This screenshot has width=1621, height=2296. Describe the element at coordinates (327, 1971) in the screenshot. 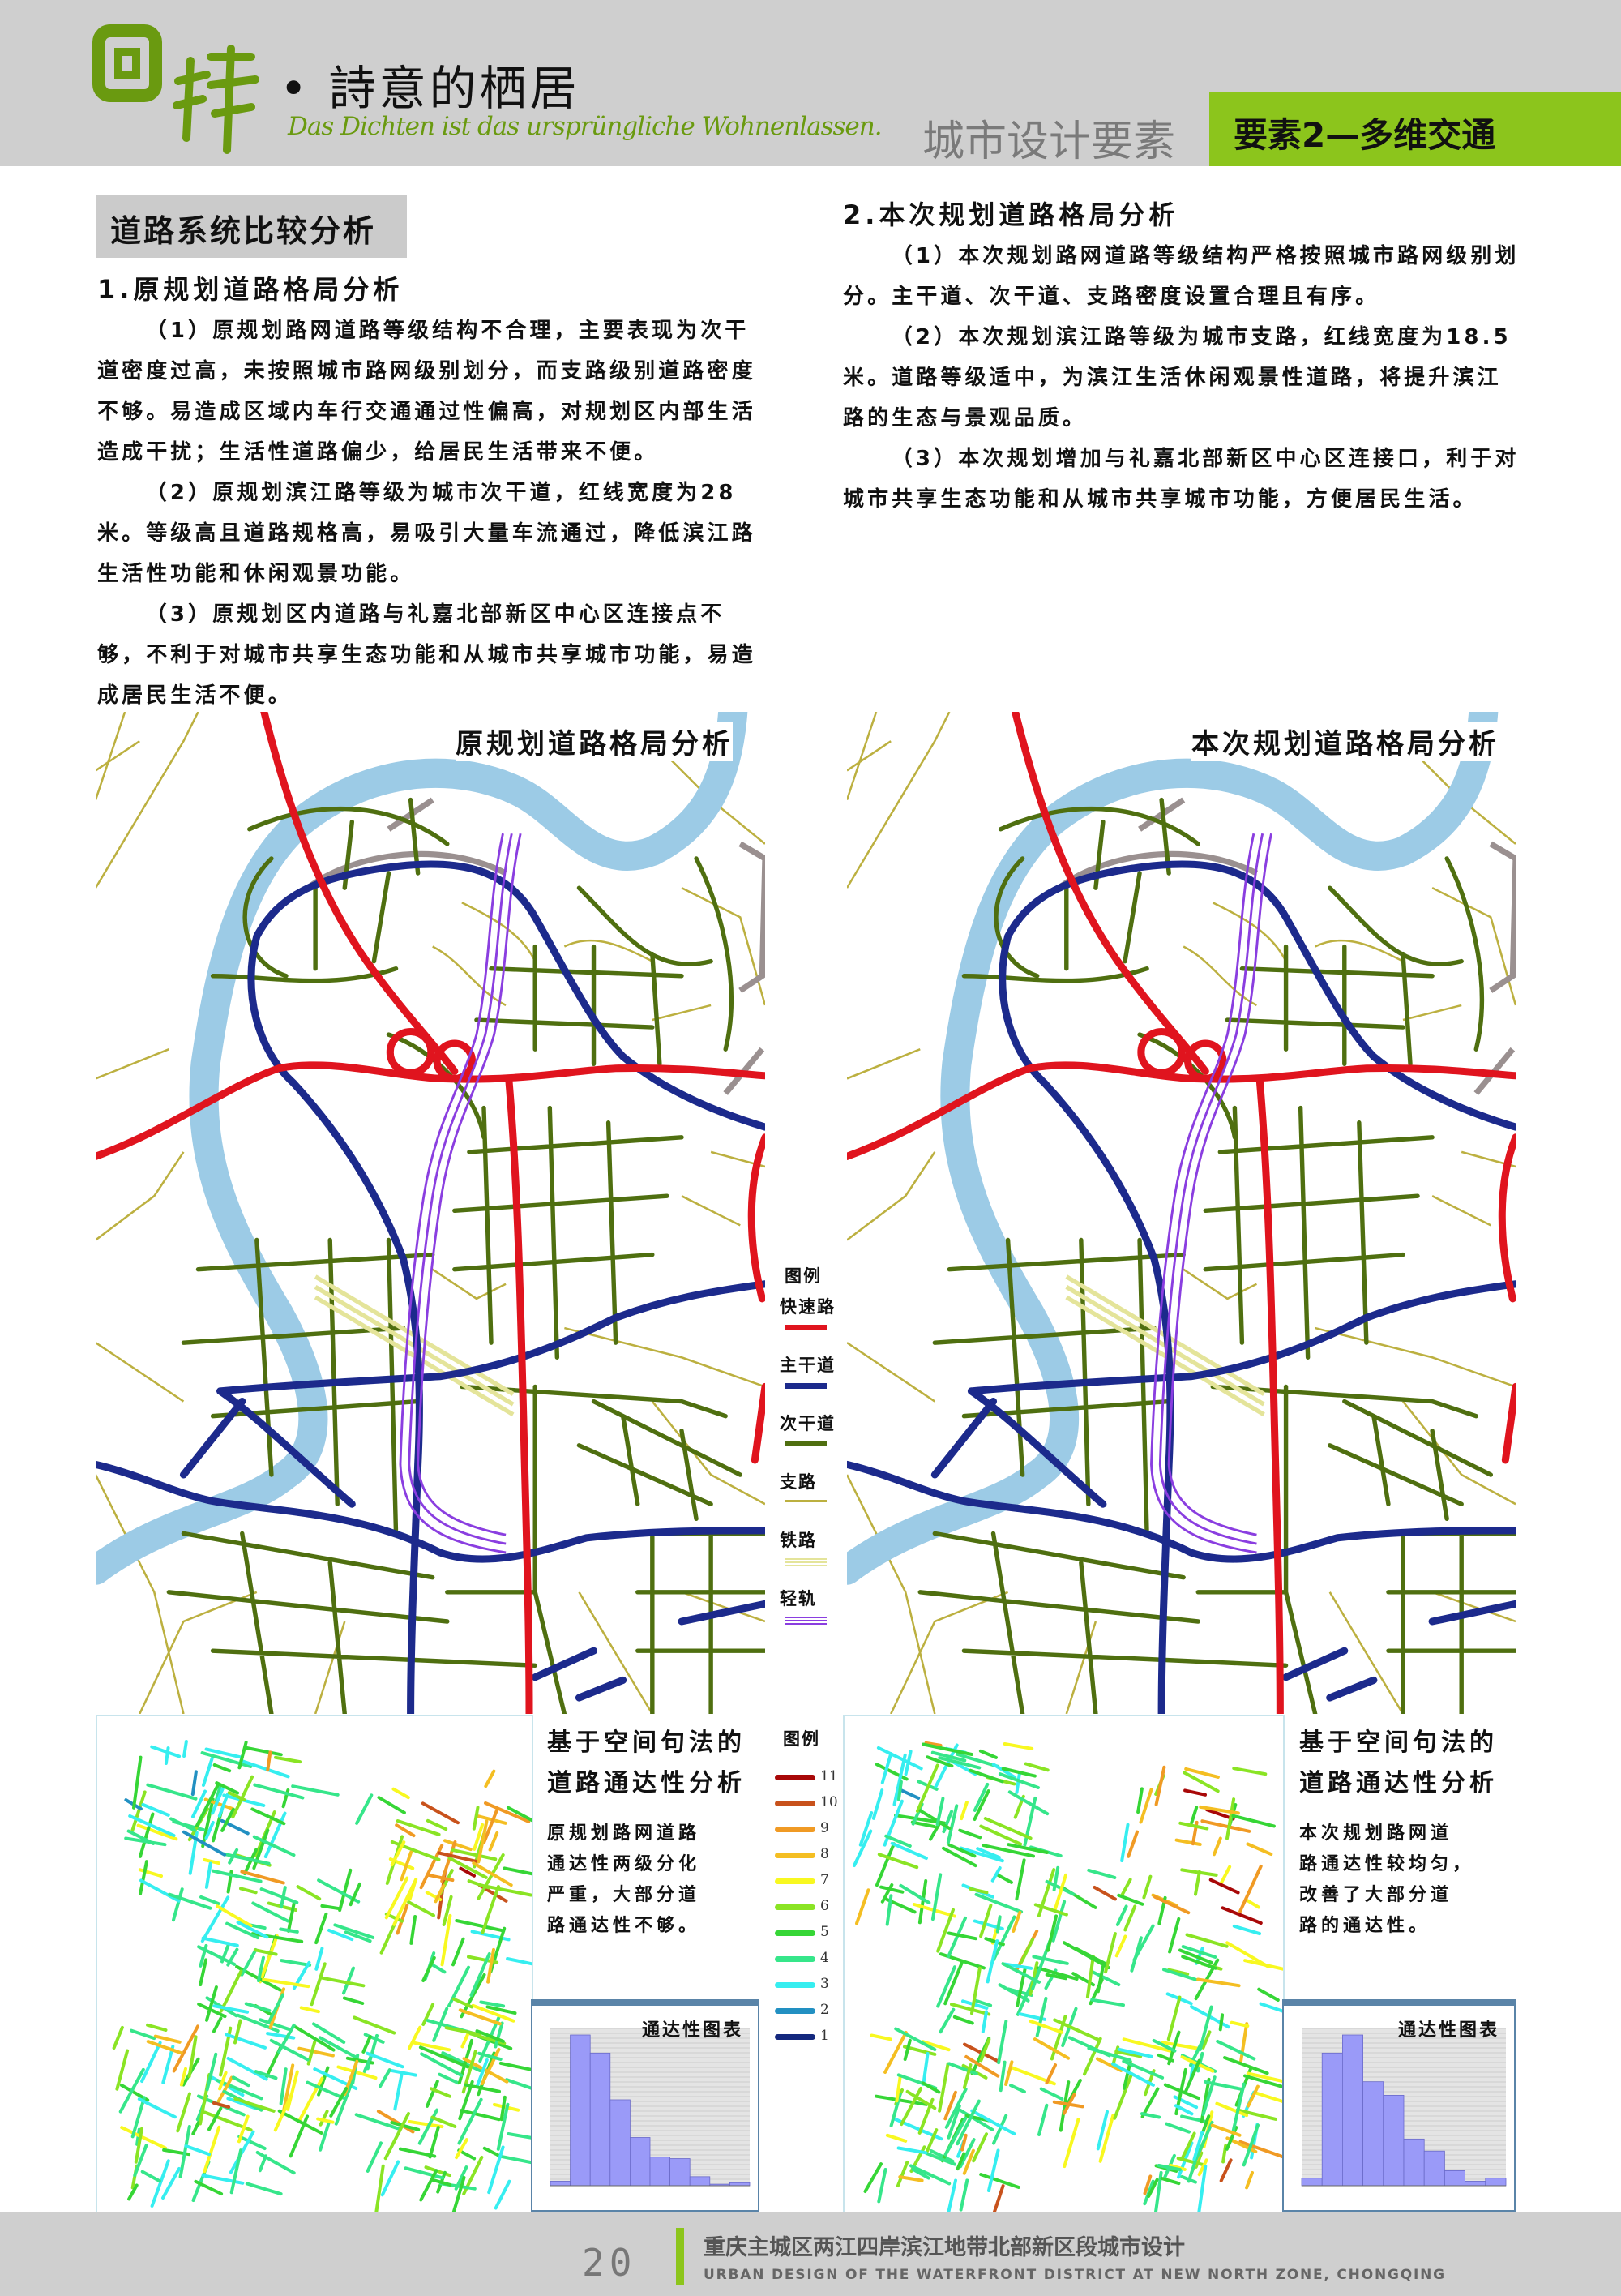

I see `left-accessibility-map` at that location.